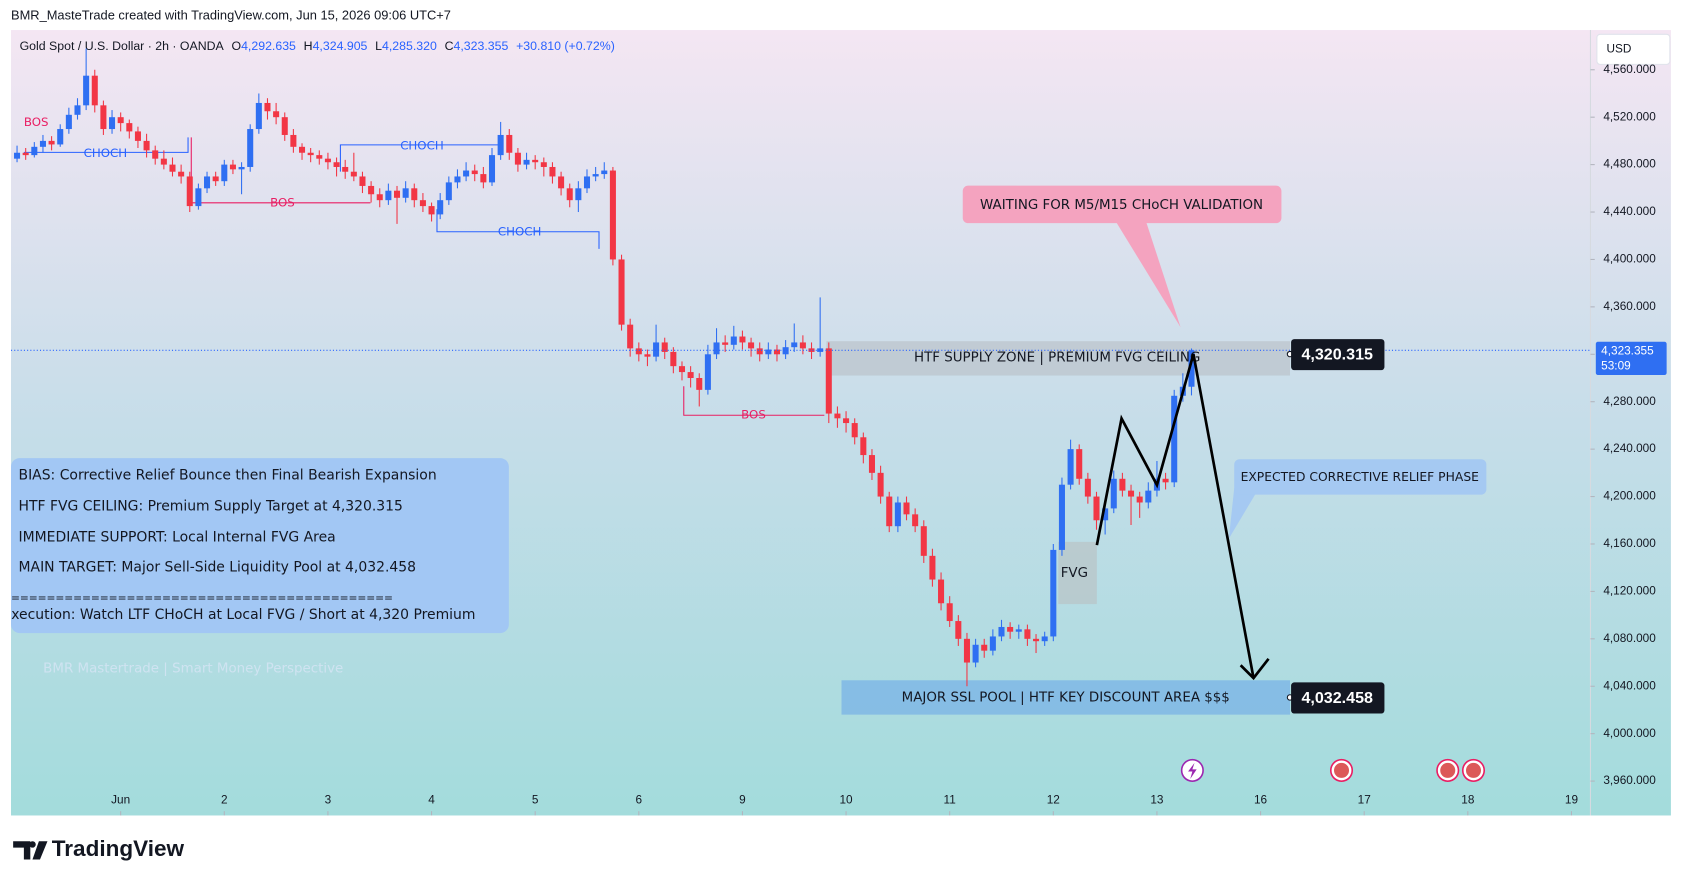  I want to click on x-tick-label: 13, so click(1157, 800).